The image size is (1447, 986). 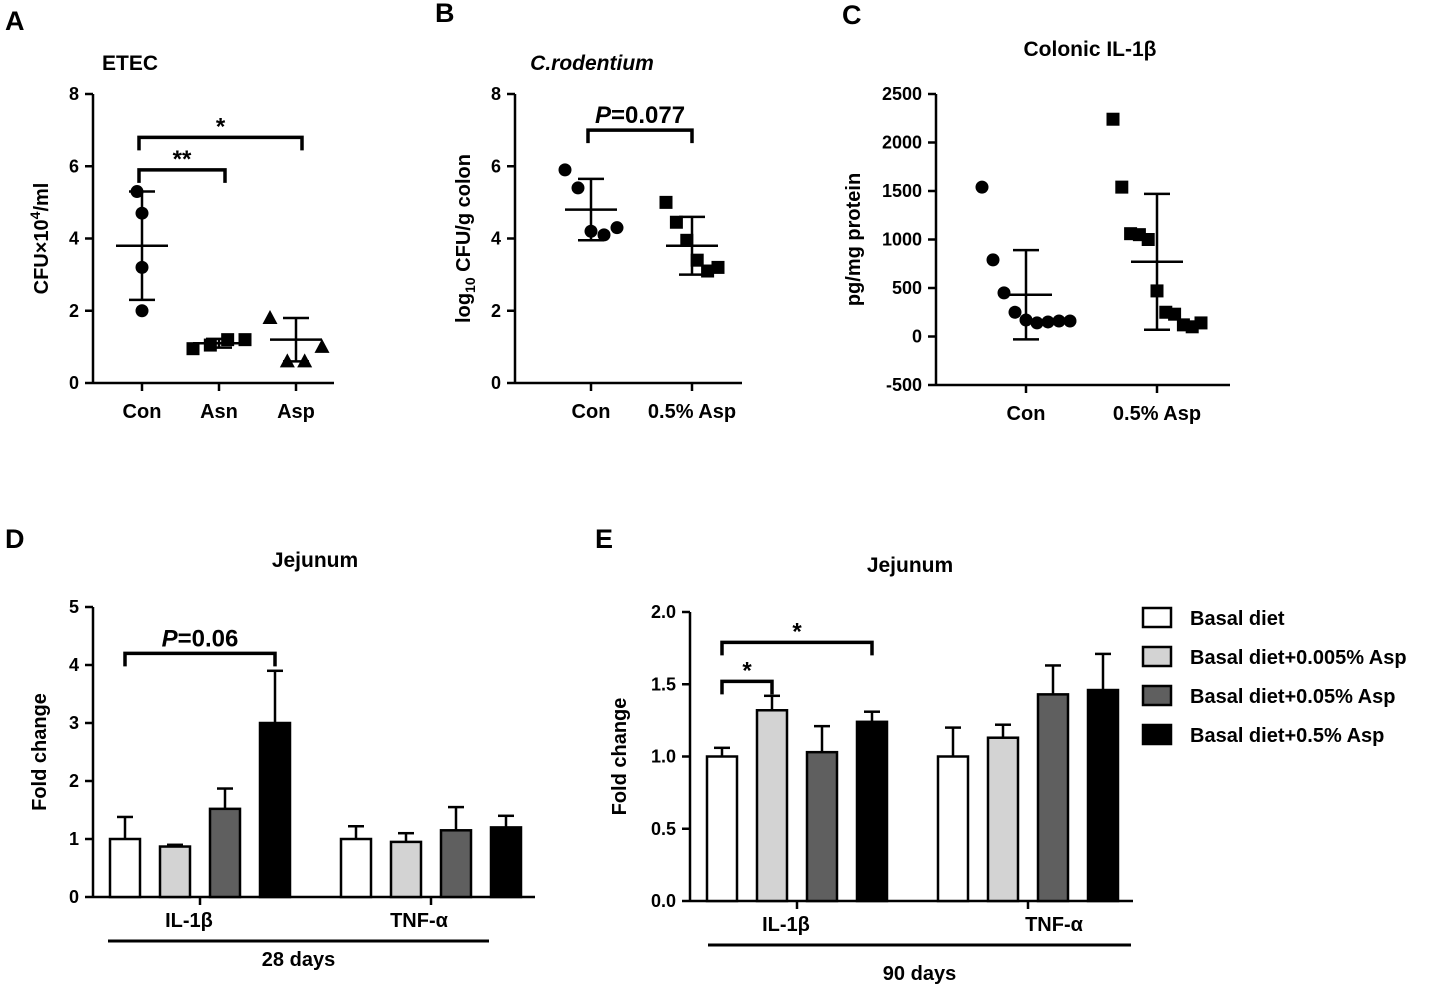 I want to click on y-label-main: CFU×10, so click(x=42, y=256).